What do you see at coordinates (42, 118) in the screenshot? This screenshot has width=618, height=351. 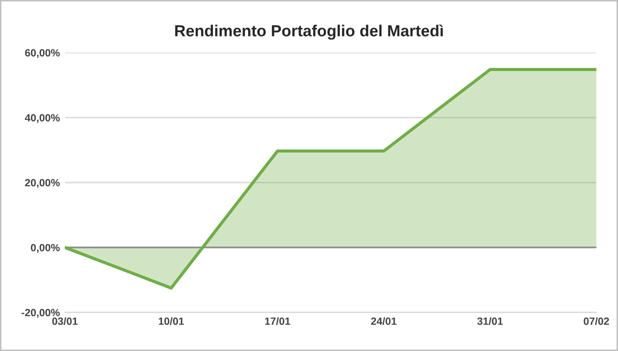 I see `y-tick-label: 40,00%` at bounding box center [42, 118].